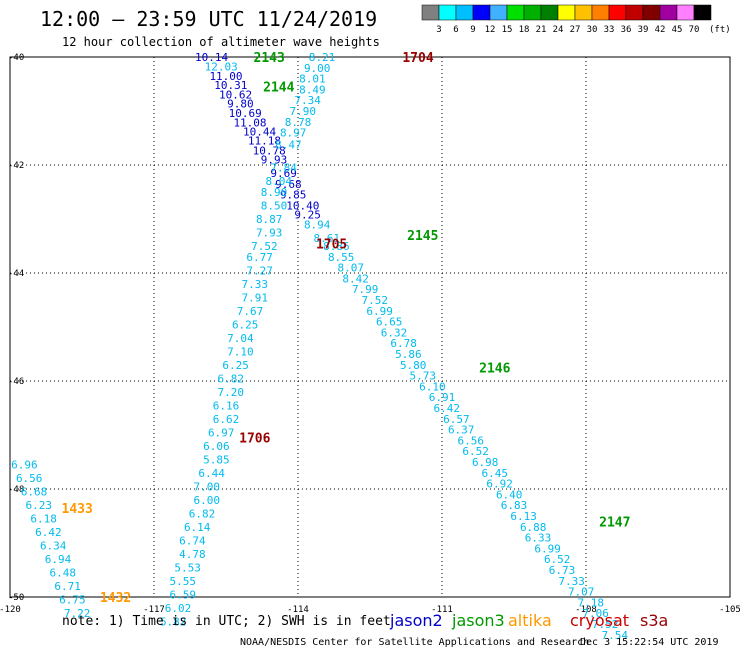 The height and width of the screenshot is (650, 740). Describe the element at coordinates (507, 30) in the screenshot. I see `color-scale-label: 15` at that location.